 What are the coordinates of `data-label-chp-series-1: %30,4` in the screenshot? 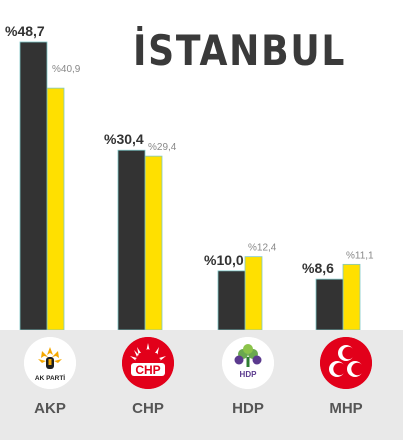 It's located at (124, 139).